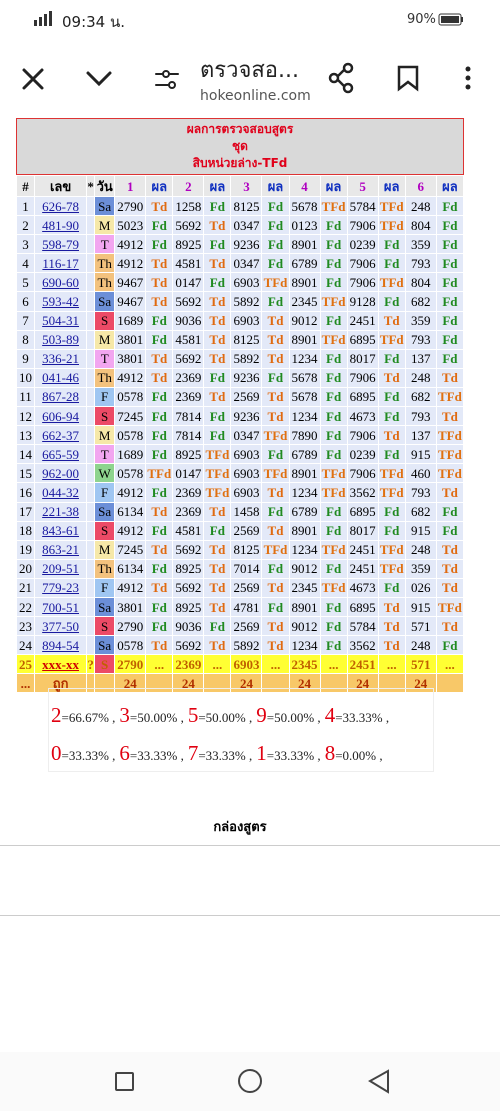  I want to click on number-link: 336-21, so click(61, 358).